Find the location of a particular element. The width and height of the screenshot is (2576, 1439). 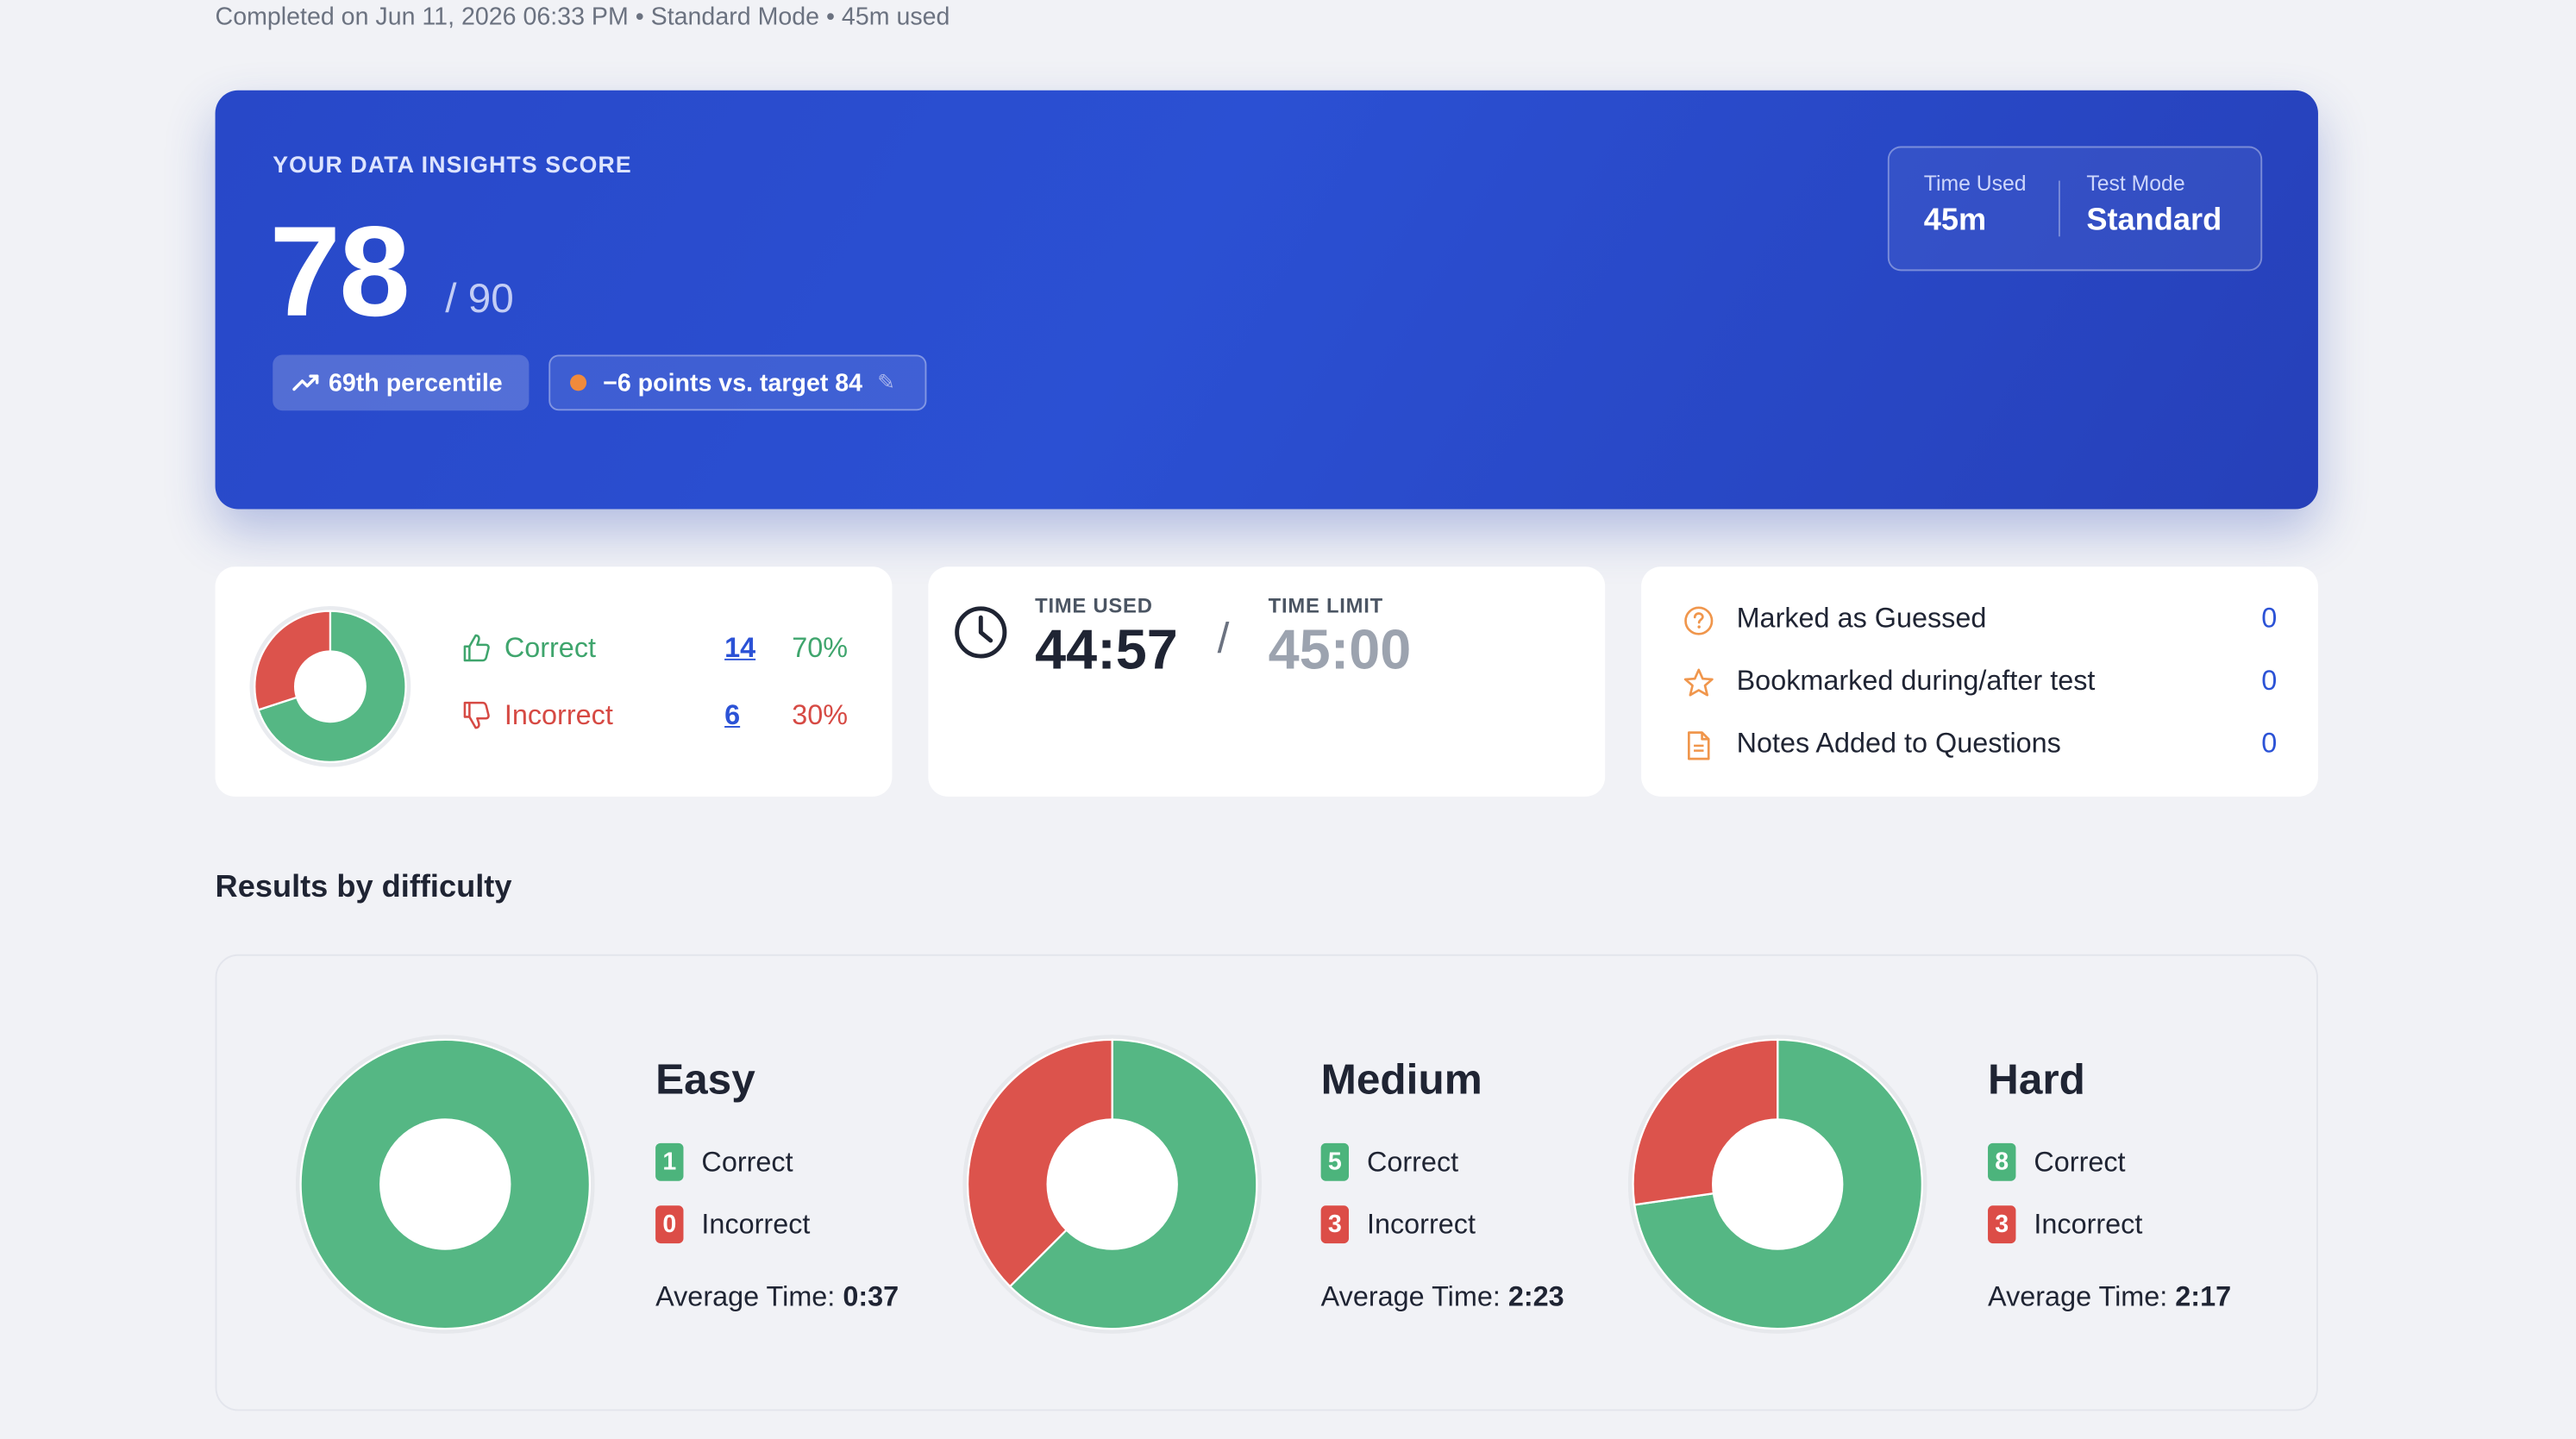

edit-pencil-icon: ✎ is located at coordinates (886, 382).